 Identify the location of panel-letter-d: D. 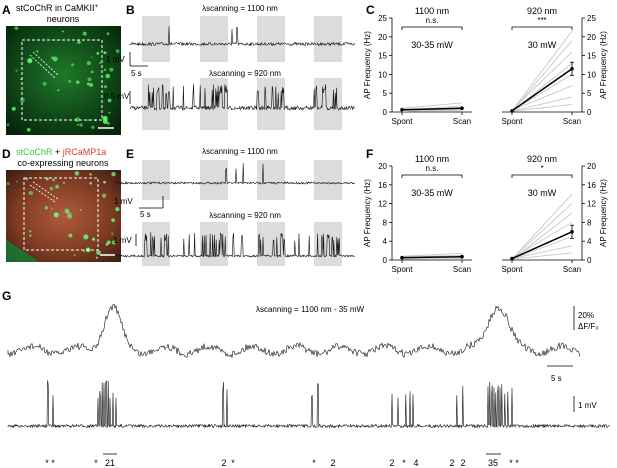
(6, 154).